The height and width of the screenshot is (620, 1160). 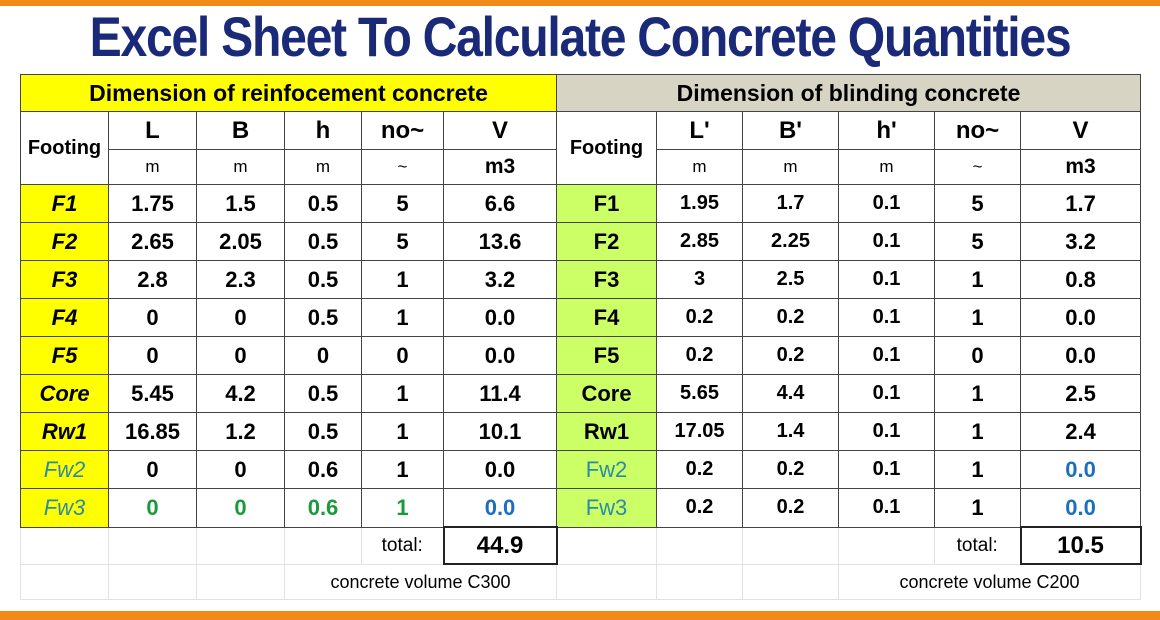 What do you see at coordinates (64, 279) in the screenshot?
I see `left-row-label: F3` at bounding box center [64, 279].